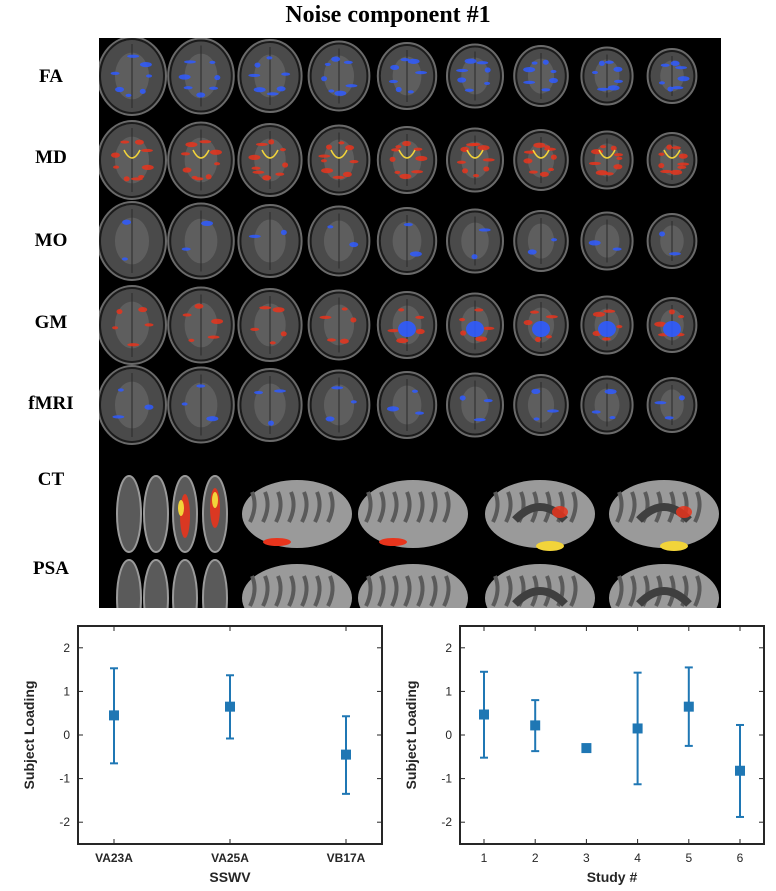 Image resolution: width=776 pixels, height=891 pixels. I want to click on x-tick-label: 4, so click(637, 858).